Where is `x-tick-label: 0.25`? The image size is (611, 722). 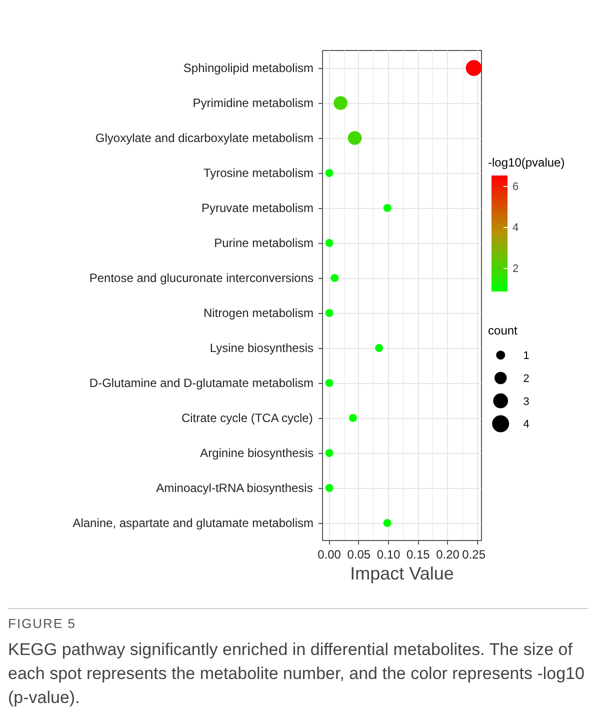 x-tick-label: 0.25 is located at coordinates (474, 555).